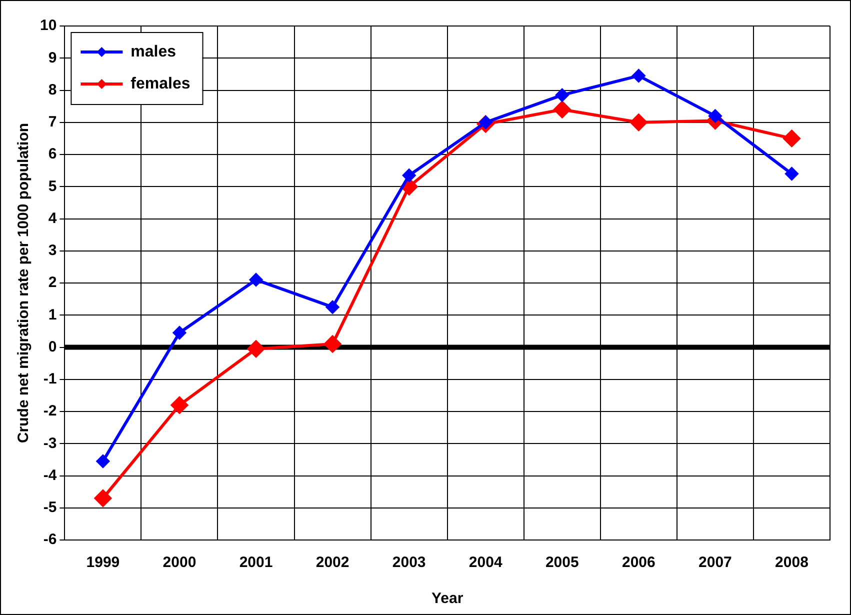 The width and height of the screenshot is (851, 615). I want to click on y-tick-label: 4, so click(53, 218).